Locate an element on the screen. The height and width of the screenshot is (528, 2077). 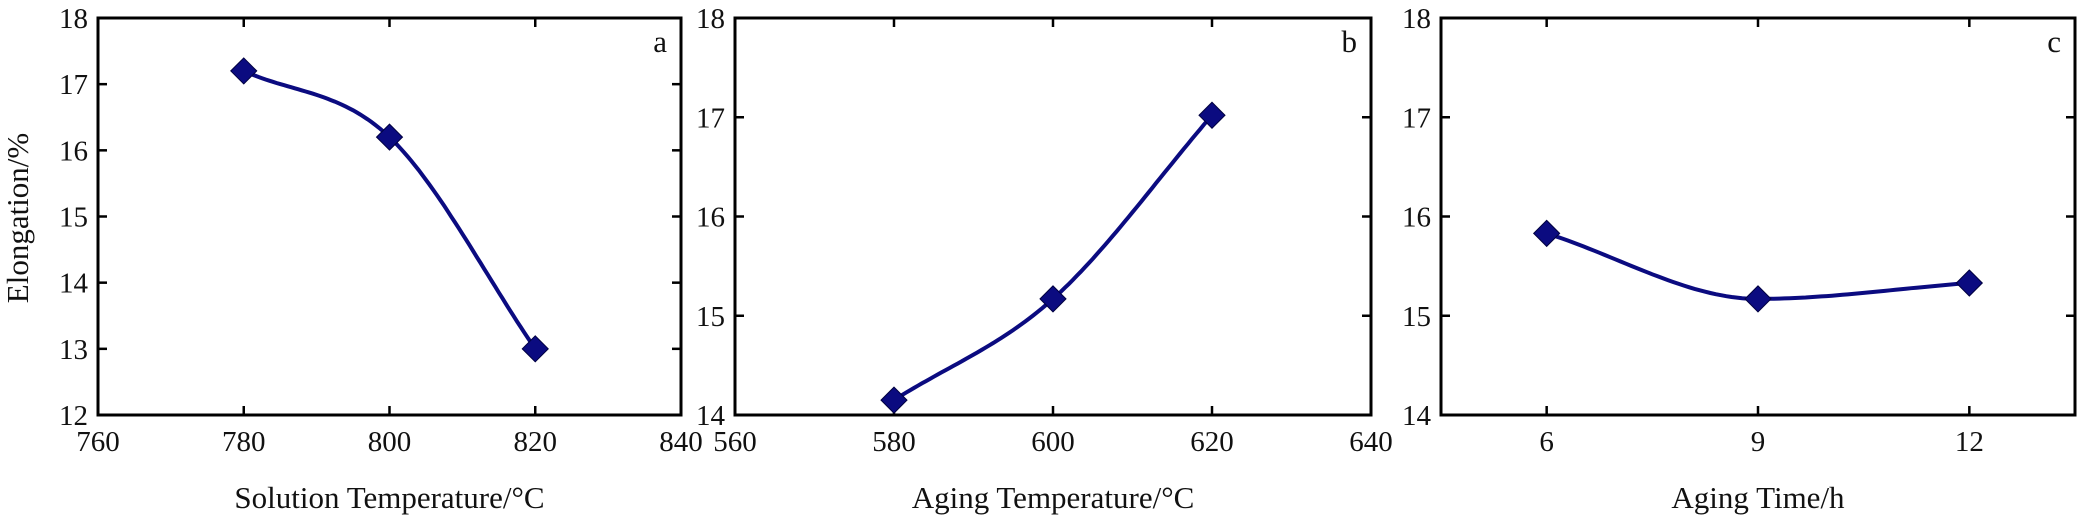
x-tick-label: 600 is located at coordinates (1053, 442).